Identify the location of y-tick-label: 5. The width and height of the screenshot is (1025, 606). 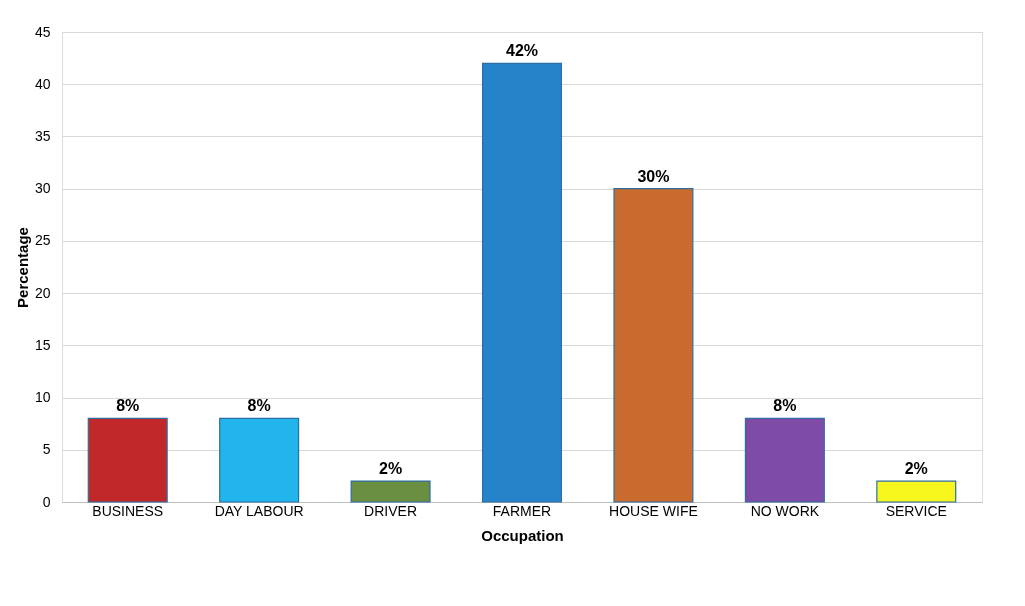
(46, 449).